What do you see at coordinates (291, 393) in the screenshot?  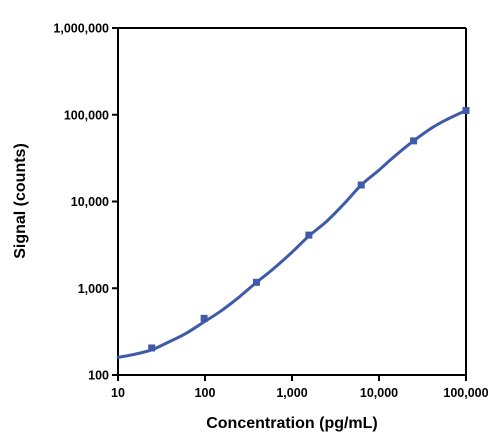 I see `x-tick-label: 1,000` at bounding box center [291, 393].